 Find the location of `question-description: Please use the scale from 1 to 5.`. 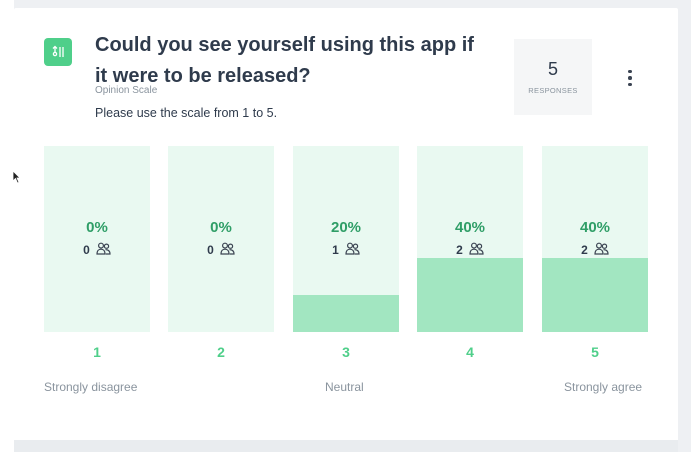

question-description: Please use the scale from 1 to 5. is located at coordinates (186, 113).